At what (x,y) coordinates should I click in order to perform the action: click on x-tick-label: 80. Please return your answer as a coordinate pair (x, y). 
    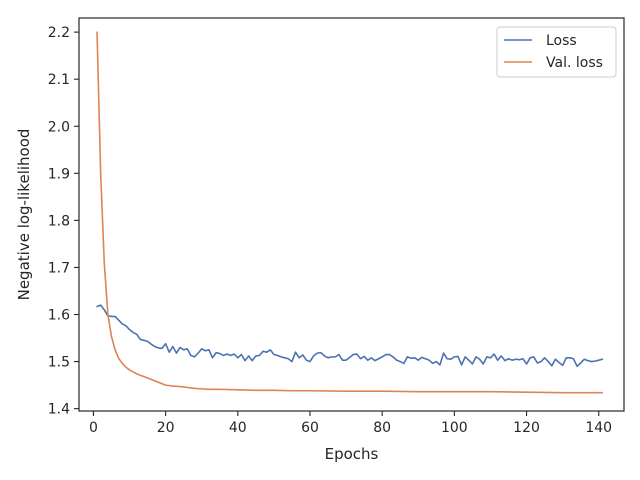
    Looking at the image, I should click on (382, 428).